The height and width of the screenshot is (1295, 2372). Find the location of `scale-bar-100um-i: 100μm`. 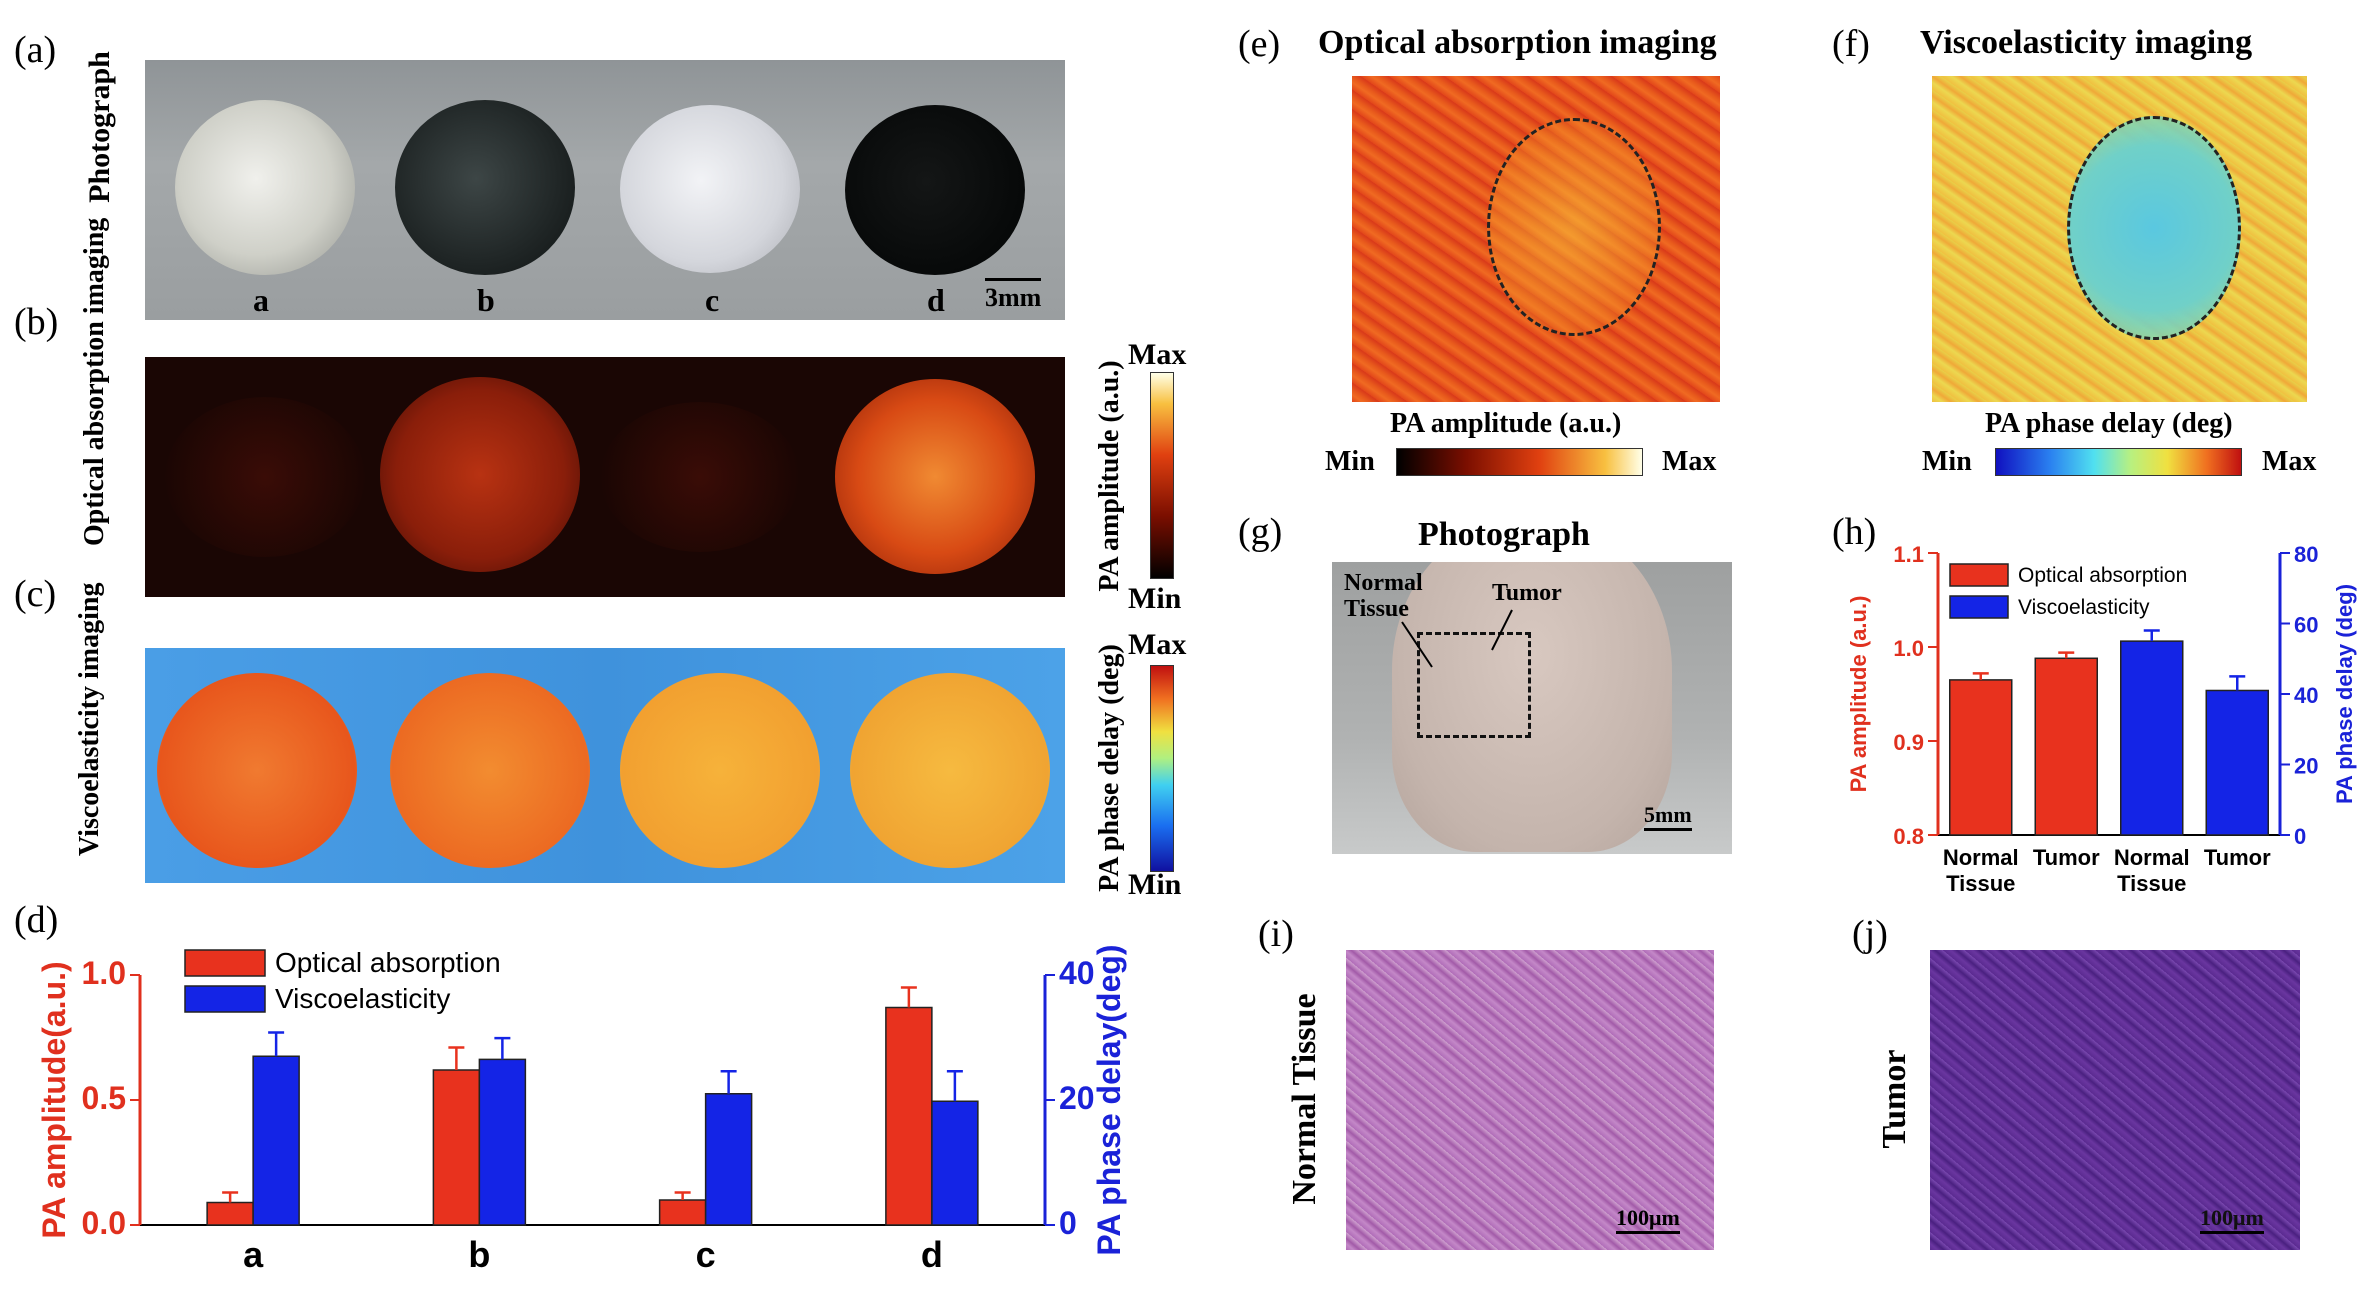

scale-bar-100um-i: 100μm is located at coordinates (1648, 1219).